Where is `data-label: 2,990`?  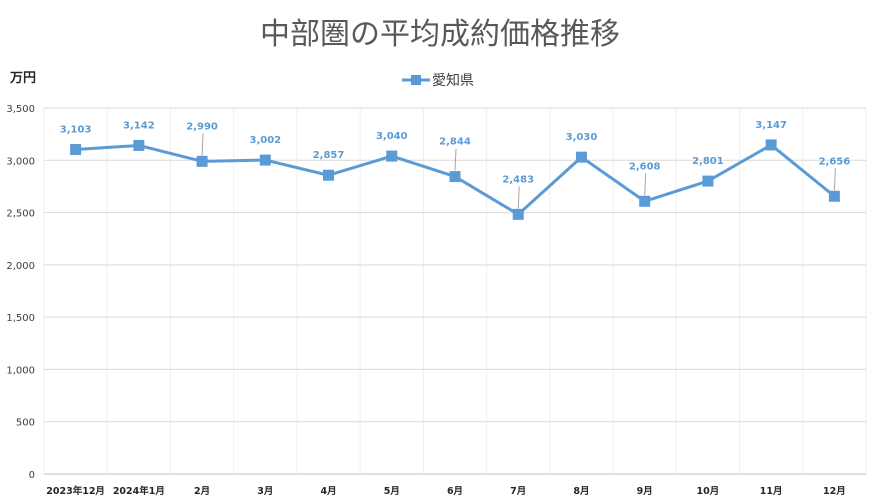 data-label: 2,990 is located at coordinates (202, 126).